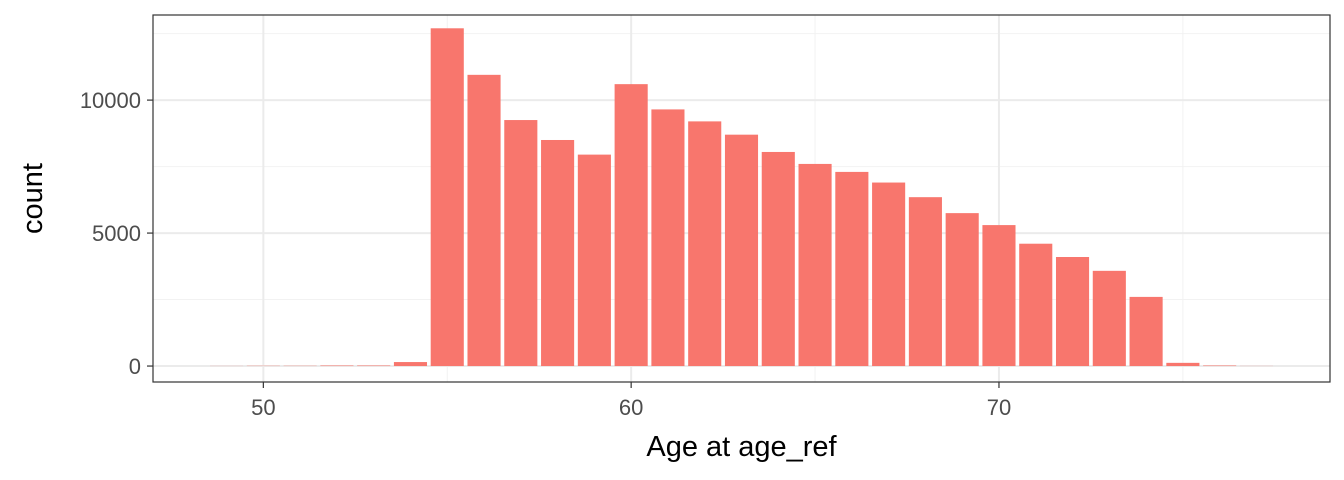 Image resolution: width=1344 pixels, height=480 pixels. I want to click on x-axis: 50 60 70, so click(631, 401).